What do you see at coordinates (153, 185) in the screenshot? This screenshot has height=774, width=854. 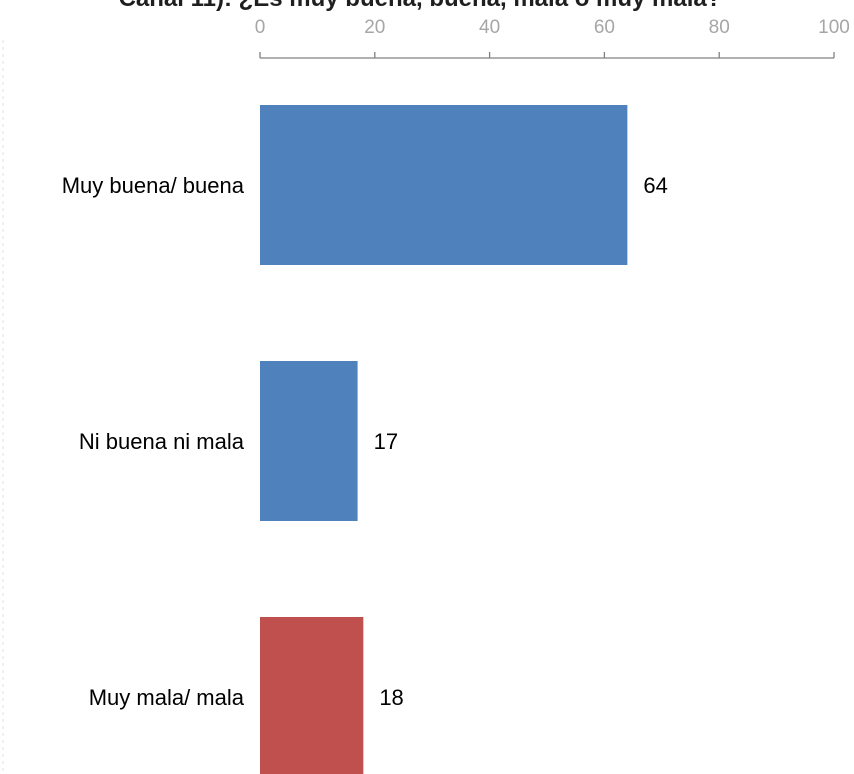 I see `category-label: Muy buena/ buena` at bounding box center [153, 185].